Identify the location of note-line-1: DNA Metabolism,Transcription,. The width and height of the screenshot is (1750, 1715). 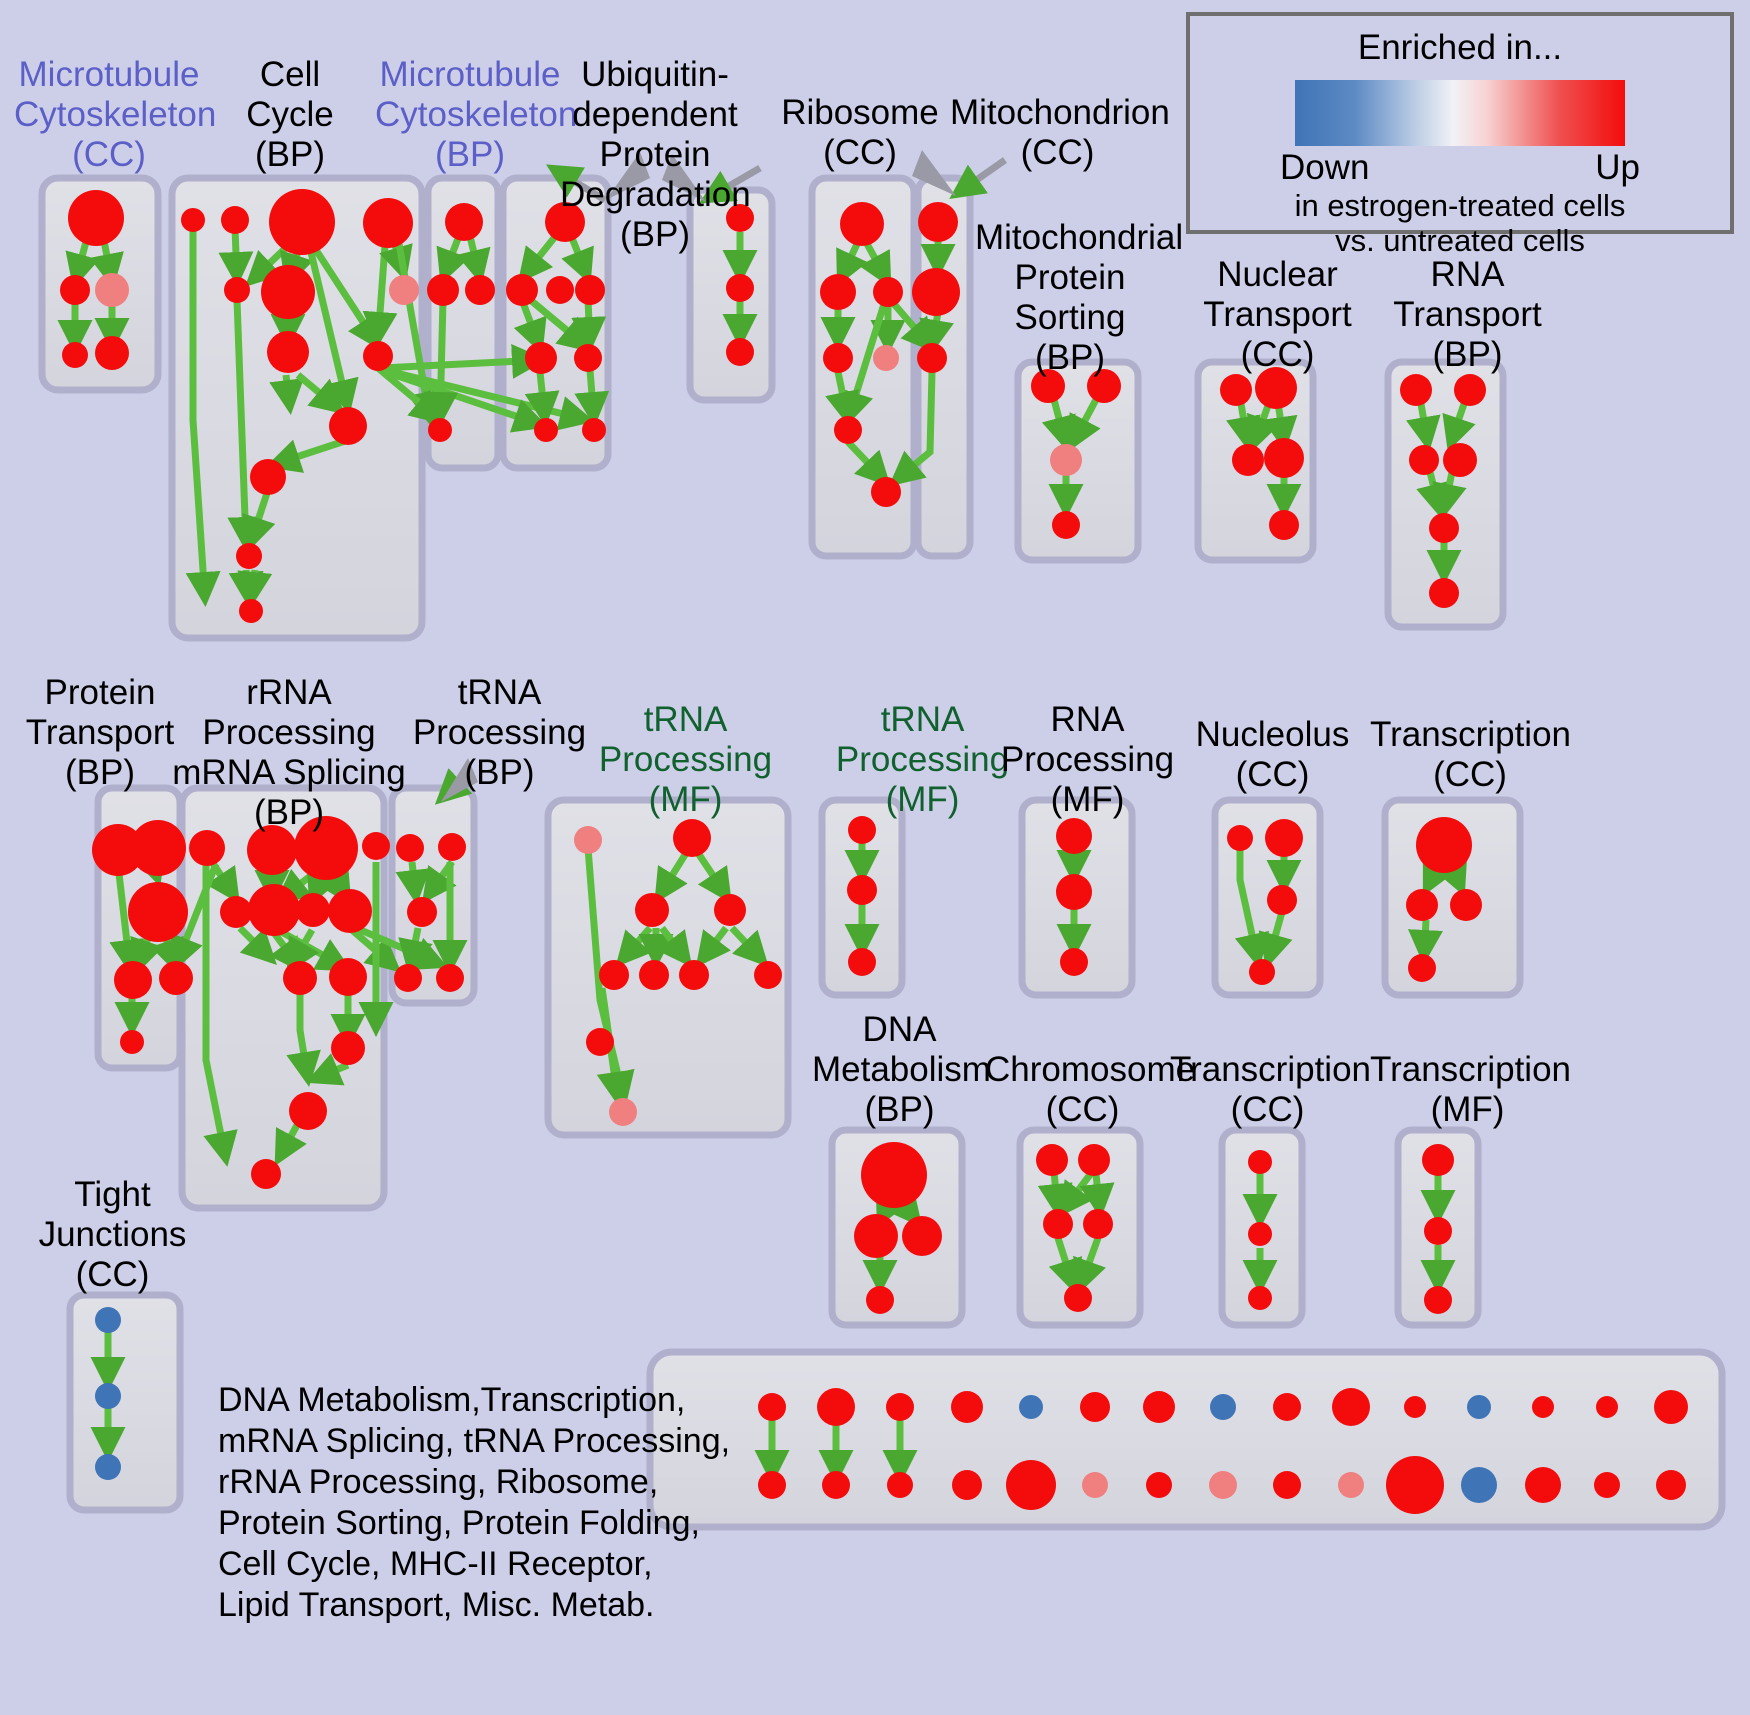
(452, 1400).